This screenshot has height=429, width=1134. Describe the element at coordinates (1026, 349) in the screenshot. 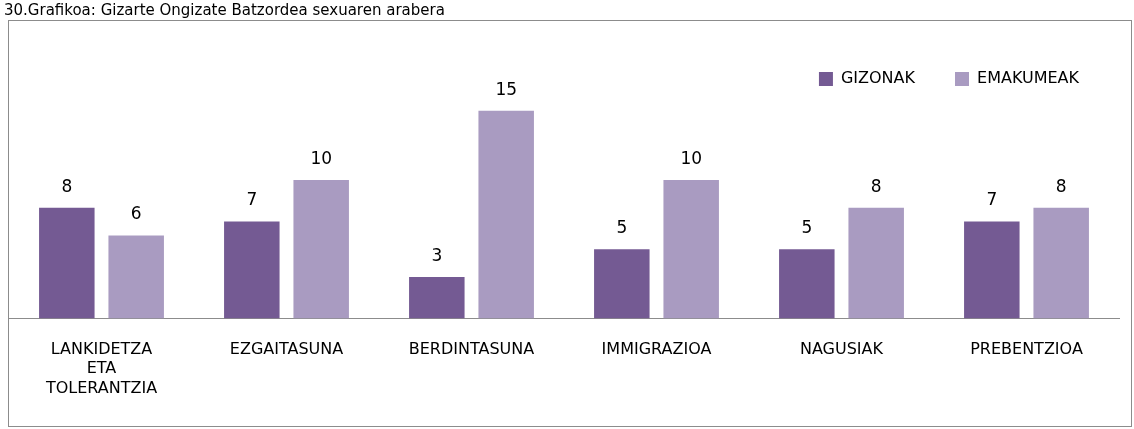

I see `x-tick-label: PREBENTZIOA` at that location.